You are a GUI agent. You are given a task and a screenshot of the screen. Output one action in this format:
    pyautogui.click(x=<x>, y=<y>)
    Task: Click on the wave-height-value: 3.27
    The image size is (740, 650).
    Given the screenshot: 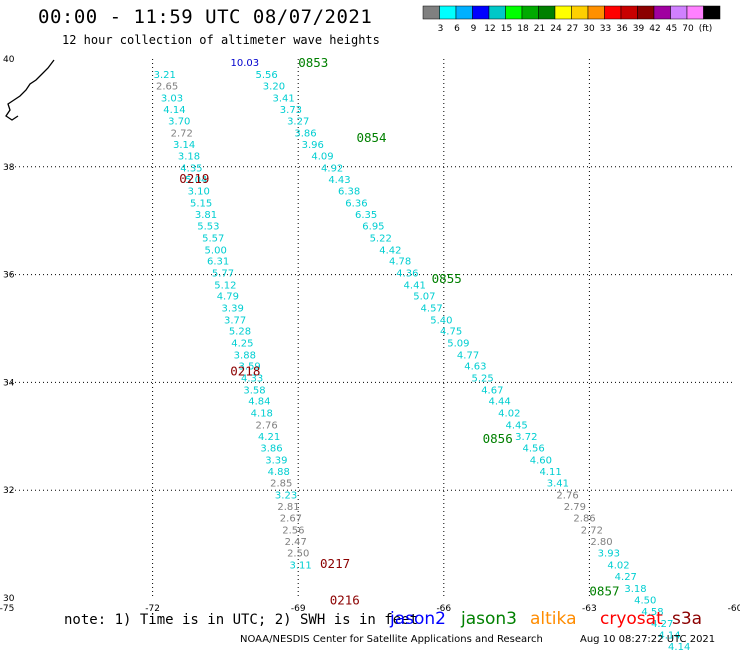 What is the action you would take?
    pyautogui.click(x=298, y=121)
    